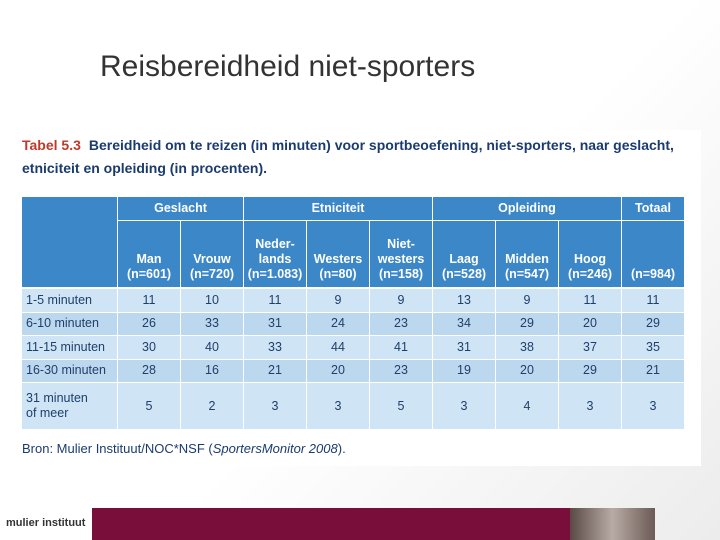 Image resolution: width=720 pixels, height=540 pixels. I want to click on row-label: 16-30 minuten, so click(70, 371).